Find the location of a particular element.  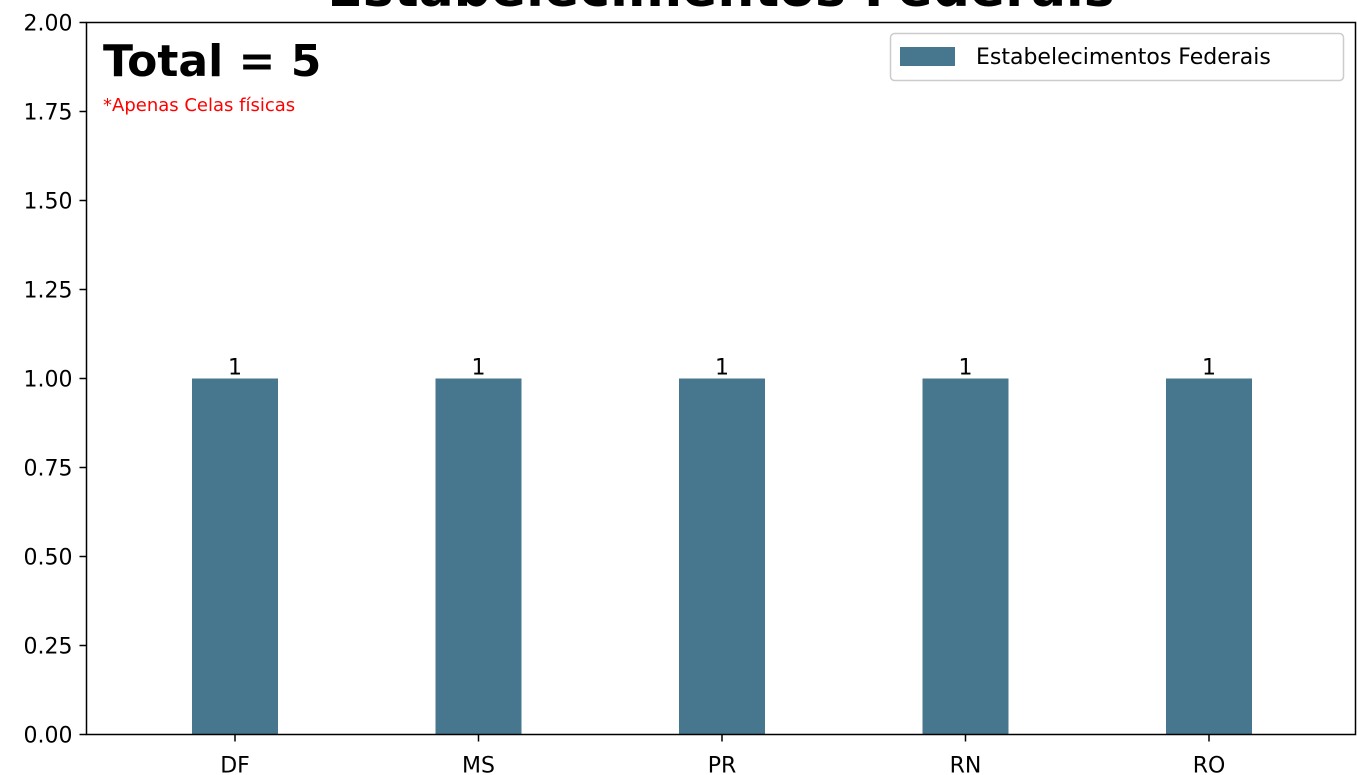

y-axis: 0.00 0.25 0.50 0.75 1.00 1.25 1.50 1.75 2.00 is located at coordinates (55, 380).